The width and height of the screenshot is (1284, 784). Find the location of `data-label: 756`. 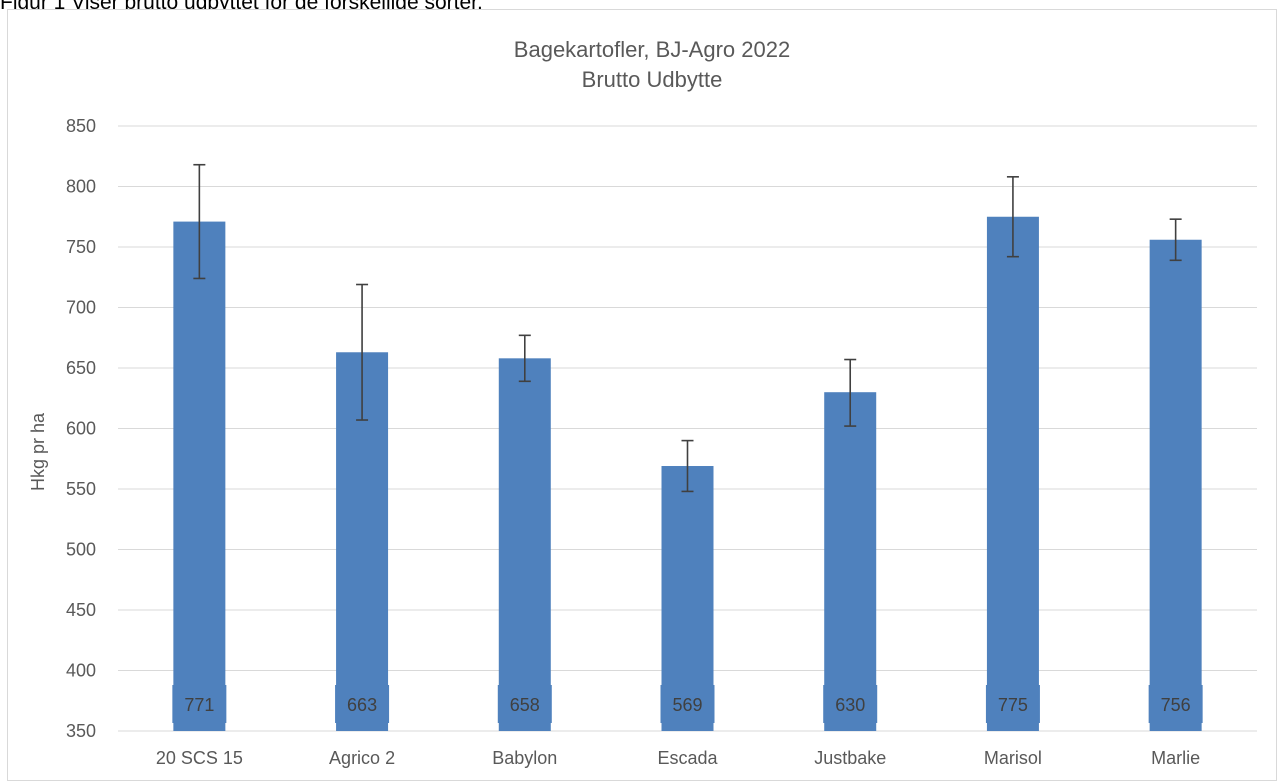

data-label: 756 is located at coordinates (1176, 705).